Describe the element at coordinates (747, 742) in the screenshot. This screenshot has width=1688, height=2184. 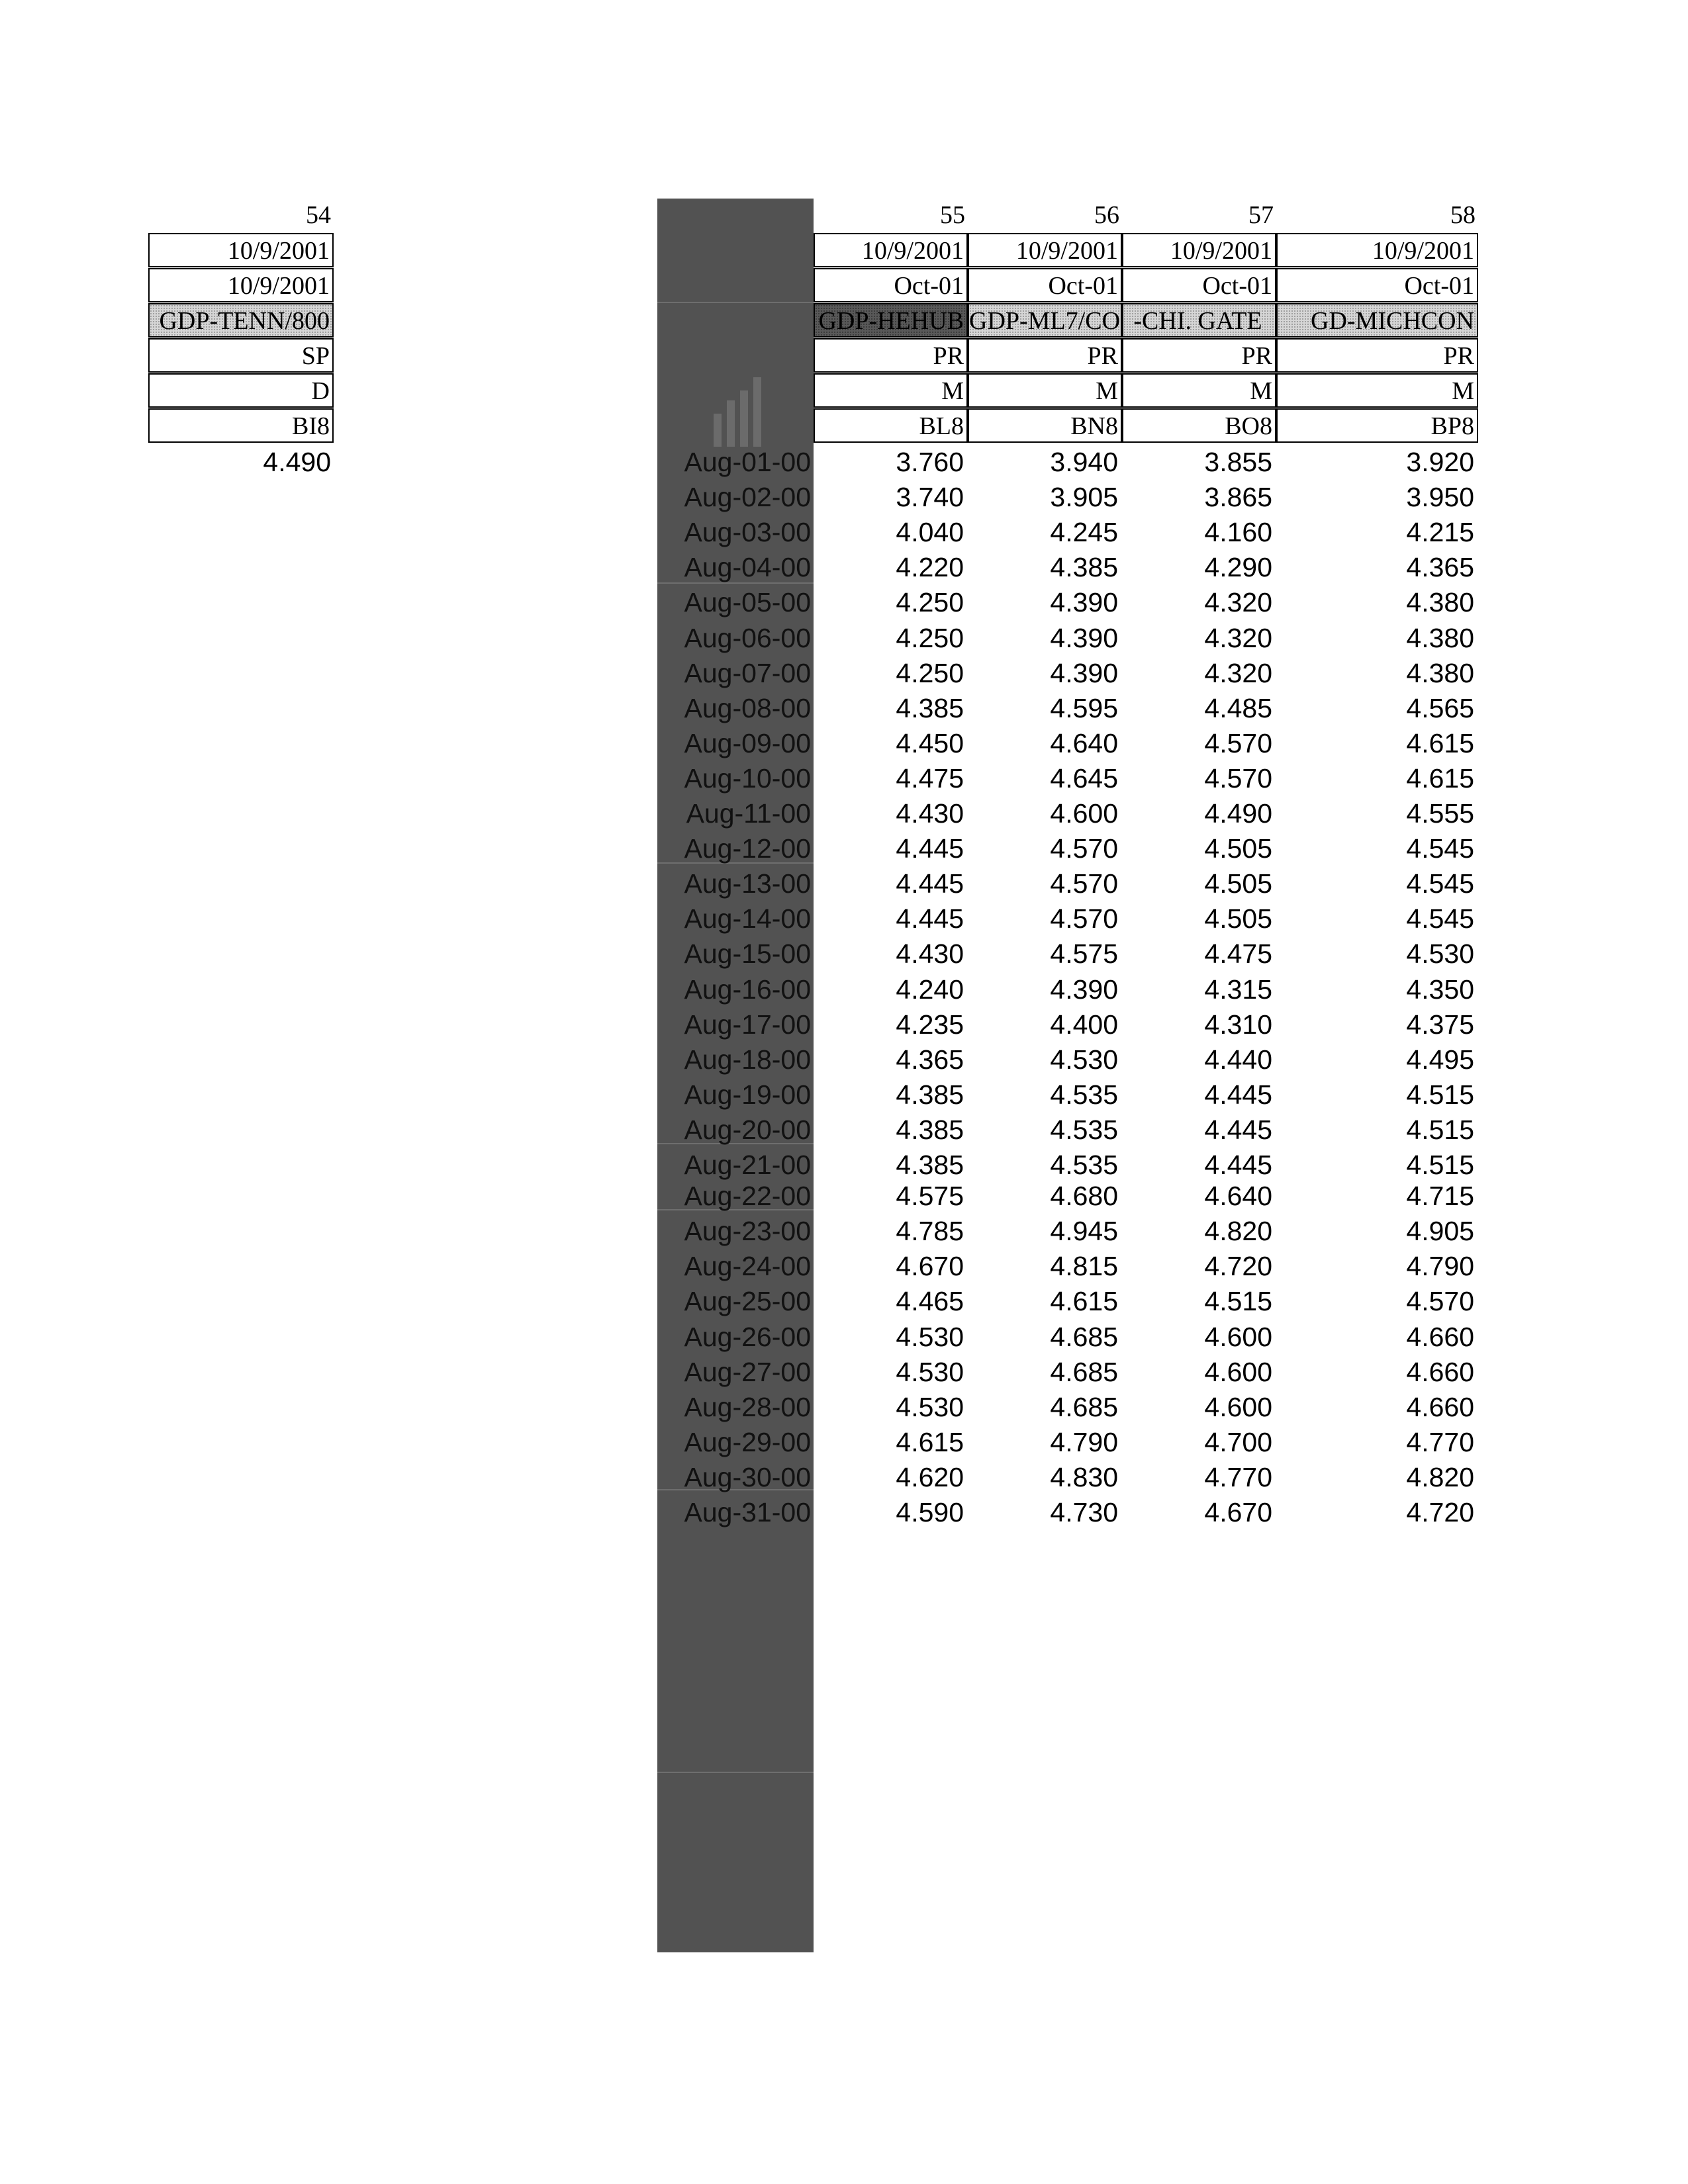
I see `row-date: Aug-09-00` at that location.